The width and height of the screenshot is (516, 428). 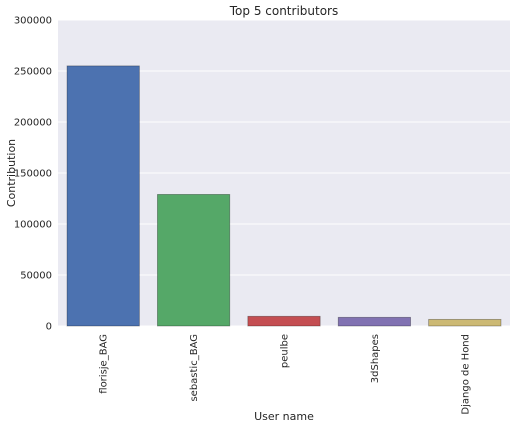 I want to click on x-tick-label: florisje_BAG, so click(x=104, y=364).